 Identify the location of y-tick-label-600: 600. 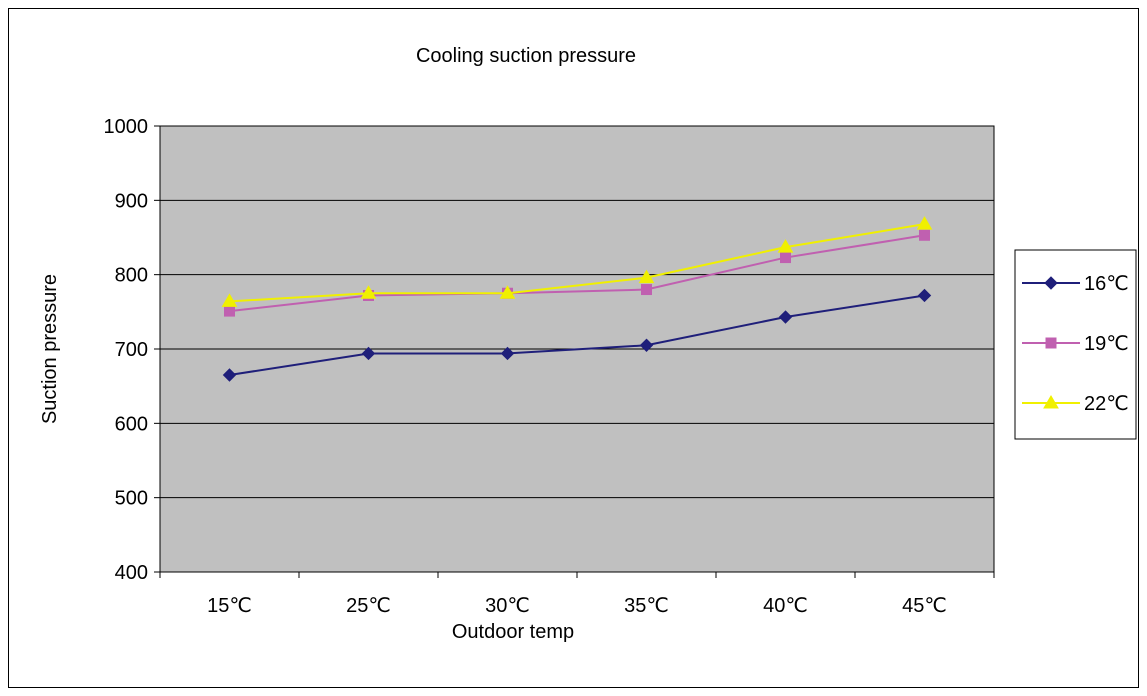
(131, 424).